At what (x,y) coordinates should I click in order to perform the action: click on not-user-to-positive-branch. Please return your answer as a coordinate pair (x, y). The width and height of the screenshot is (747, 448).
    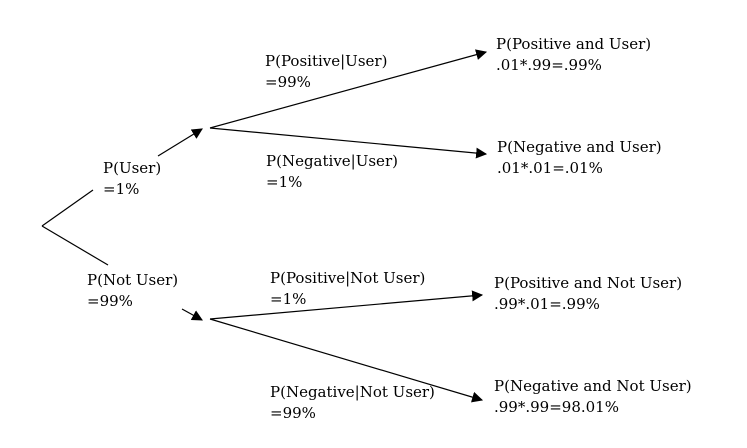
    Looking at the image, I should click on (346, 305).